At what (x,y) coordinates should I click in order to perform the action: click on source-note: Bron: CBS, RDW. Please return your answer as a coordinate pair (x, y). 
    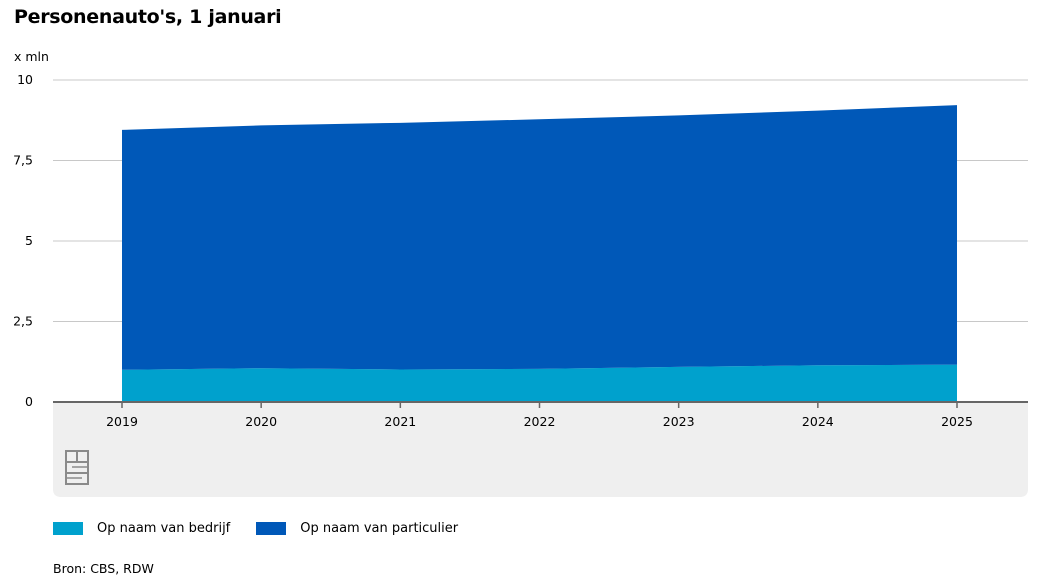
    Looking at the image, I should click on (103, 568).